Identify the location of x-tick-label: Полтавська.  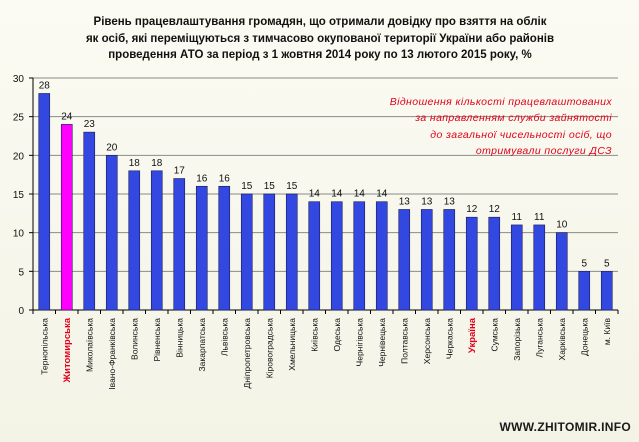
(404, 341).